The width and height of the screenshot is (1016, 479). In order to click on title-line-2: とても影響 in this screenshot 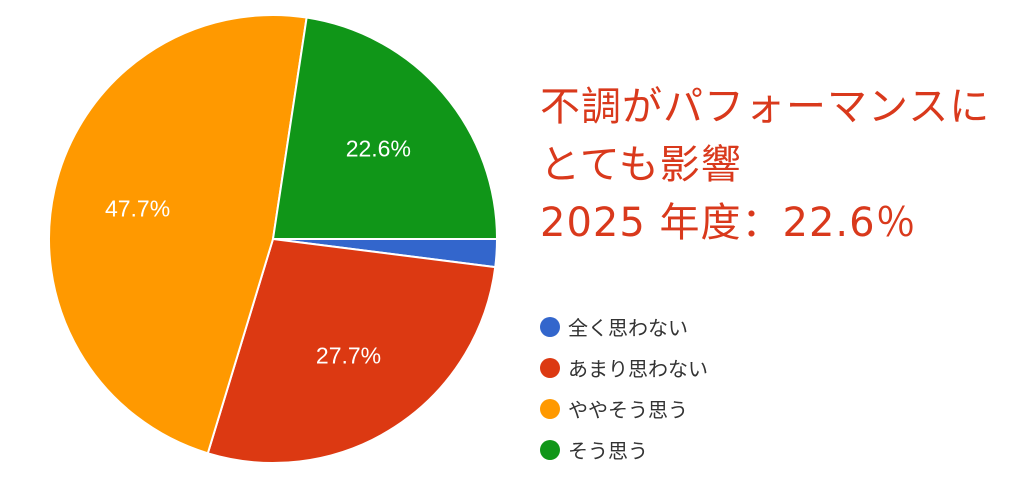, I will do `click(641, 165)`.